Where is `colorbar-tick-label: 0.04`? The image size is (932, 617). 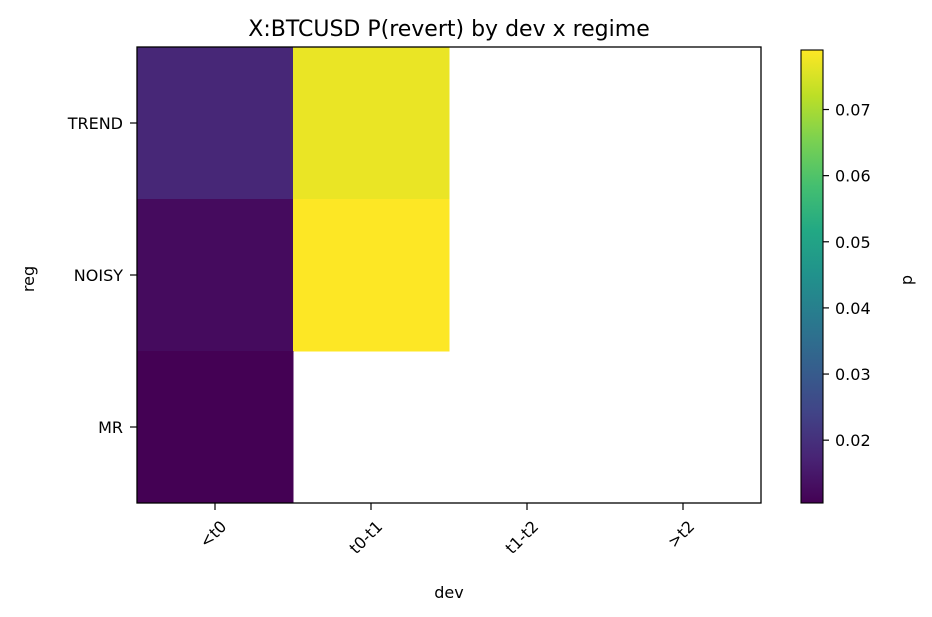 colorbar-tick-label: 0.04 is located at coordinates (853, 308).